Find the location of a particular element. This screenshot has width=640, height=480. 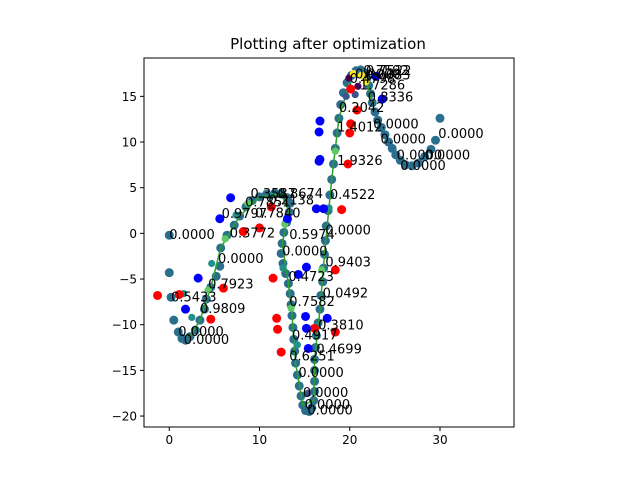

x-tick-label: 20 is located at coordinates (349, 440).